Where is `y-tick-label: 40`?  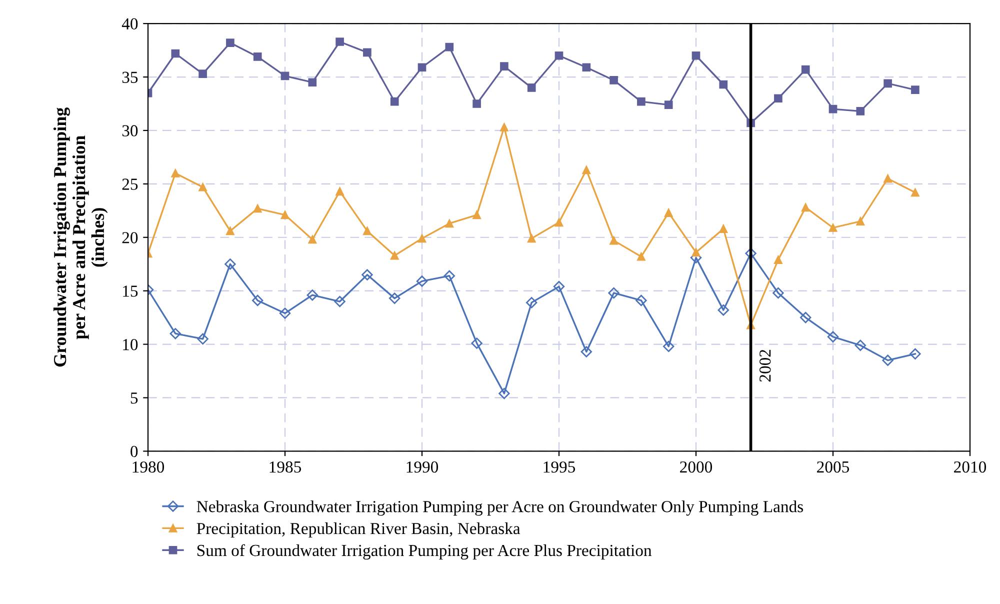 y-tick-label: 40 is located at coordinates (130, 24).